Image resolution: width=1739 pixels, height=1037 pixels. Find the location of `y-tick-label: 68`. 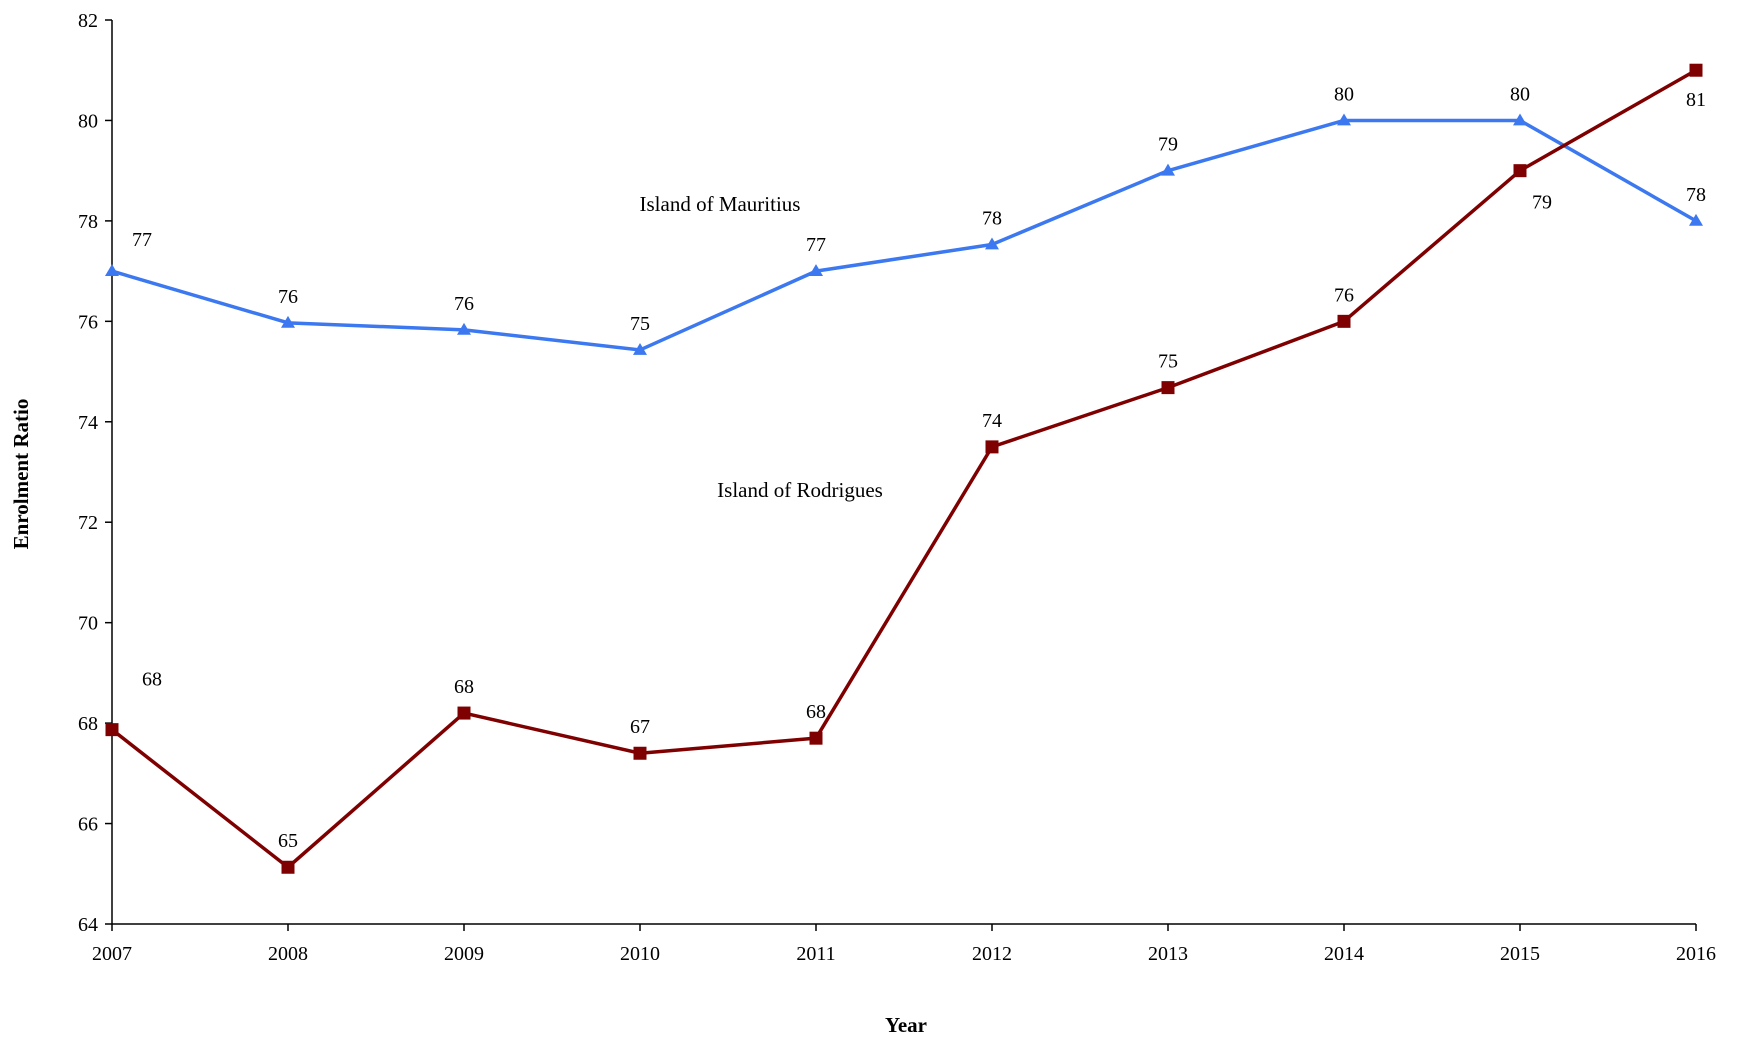

y-tick-label: 68 is located at coordinates (88, 724).